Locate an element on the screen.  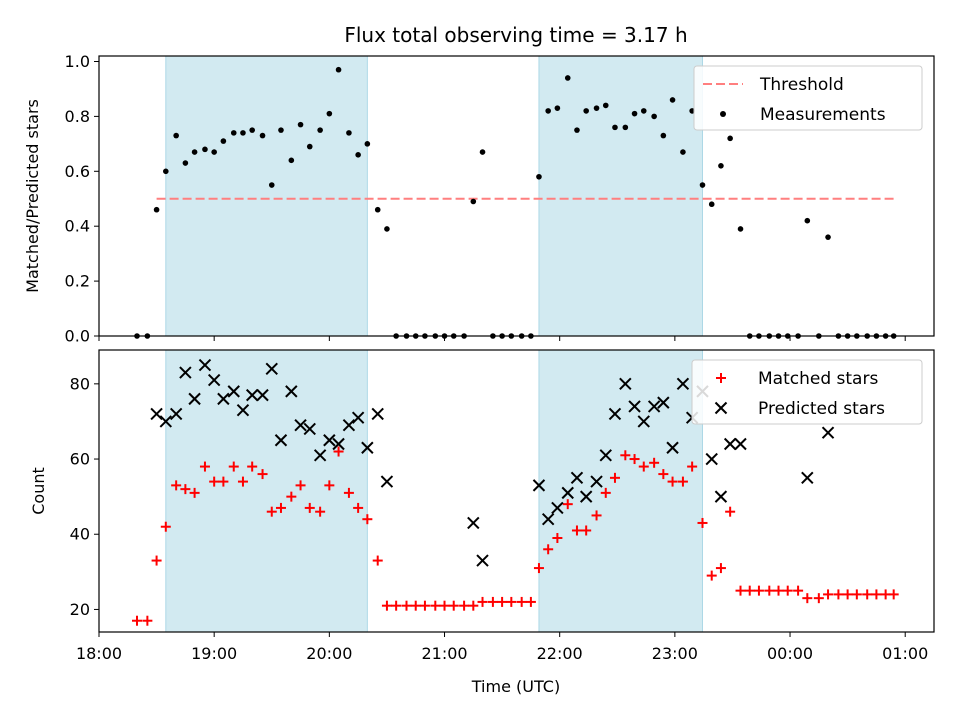
y-tick-label: 0.6 is located at coordinates (77, 171).